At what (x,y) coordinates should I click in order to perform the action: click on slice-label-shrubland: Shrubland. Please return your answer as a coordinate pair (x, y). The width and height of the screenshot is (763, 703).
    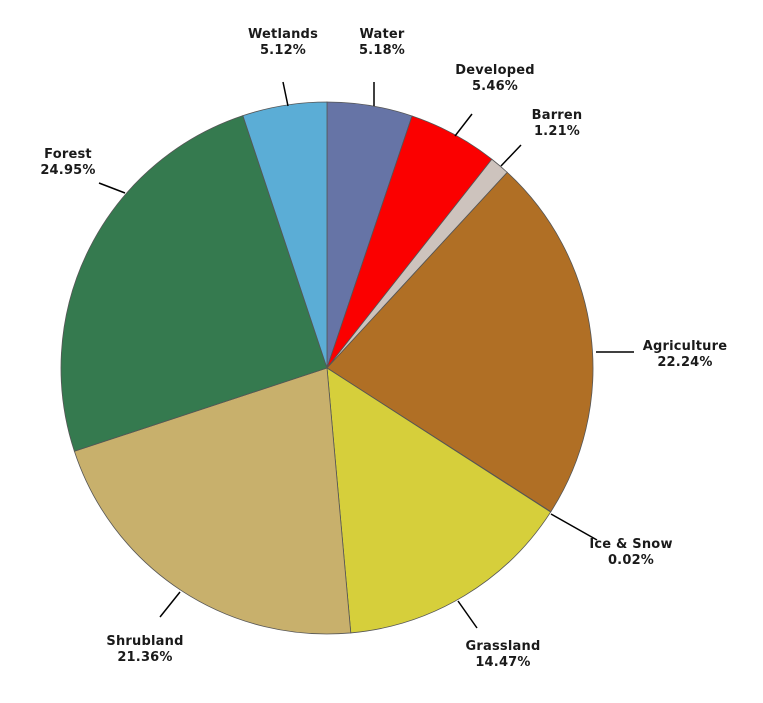
    Looking at the image, I should click on (144, 641).